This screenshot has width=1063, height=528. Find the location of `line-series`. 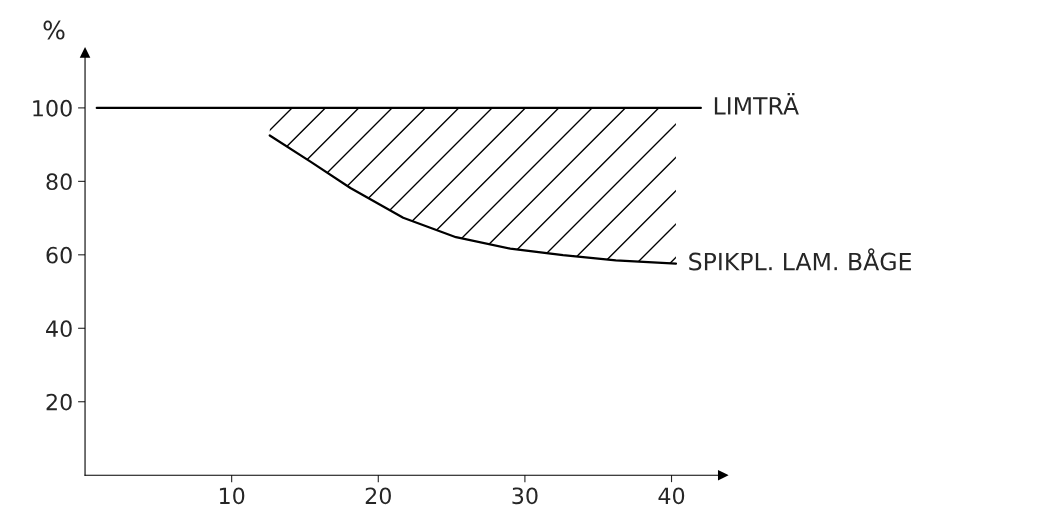

line-series is located at coordinates (473, 199).